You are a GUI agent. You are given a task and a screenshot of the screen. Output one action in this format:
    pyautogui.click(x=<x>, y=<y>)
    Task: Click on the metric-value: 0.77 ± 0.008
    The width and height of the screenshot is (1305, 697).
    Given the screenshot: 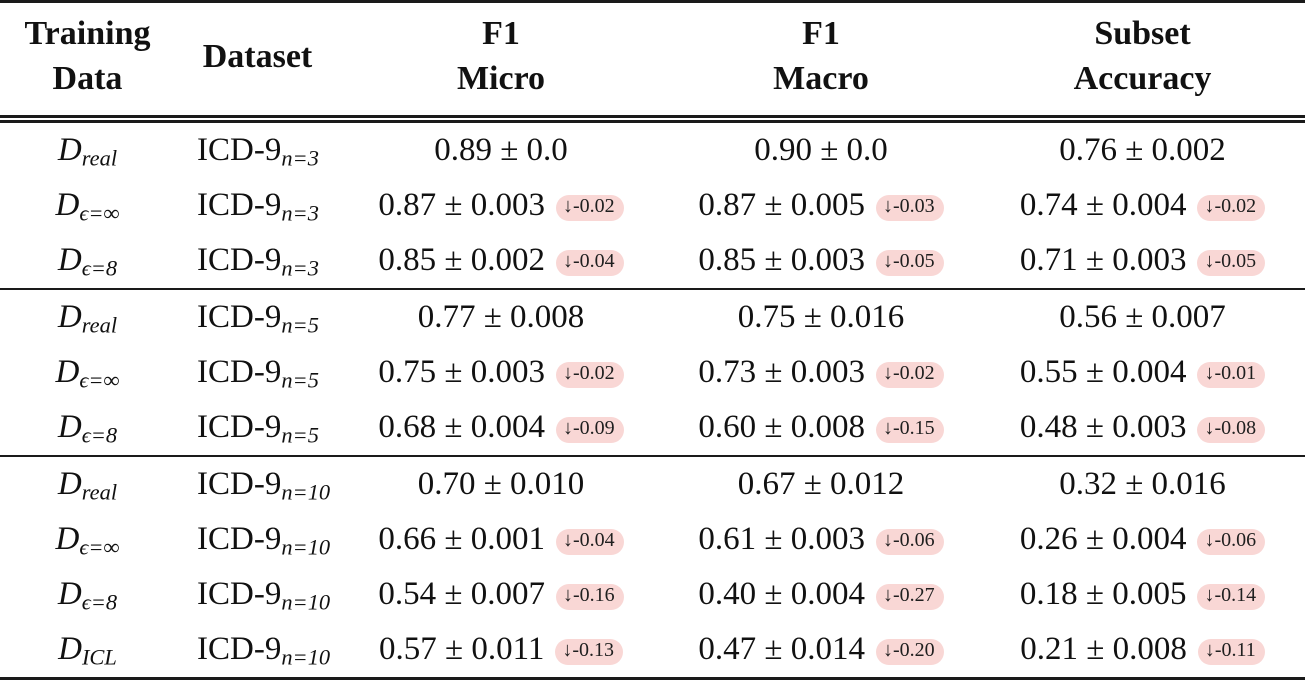 What is the action you would take?
    pyautogui.click(x=501, y=317)
    